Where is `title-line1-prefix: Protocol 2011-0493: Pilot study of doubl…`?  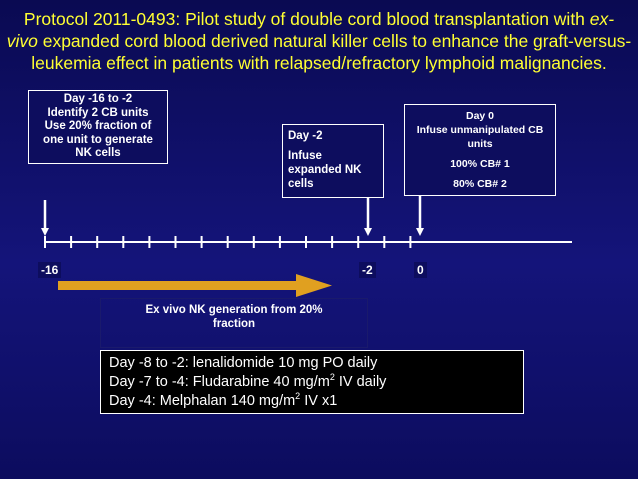
title-line1-prefix: Protocol 2011-0493: Pilot study of doubl… is located at coordinates (306, 19).